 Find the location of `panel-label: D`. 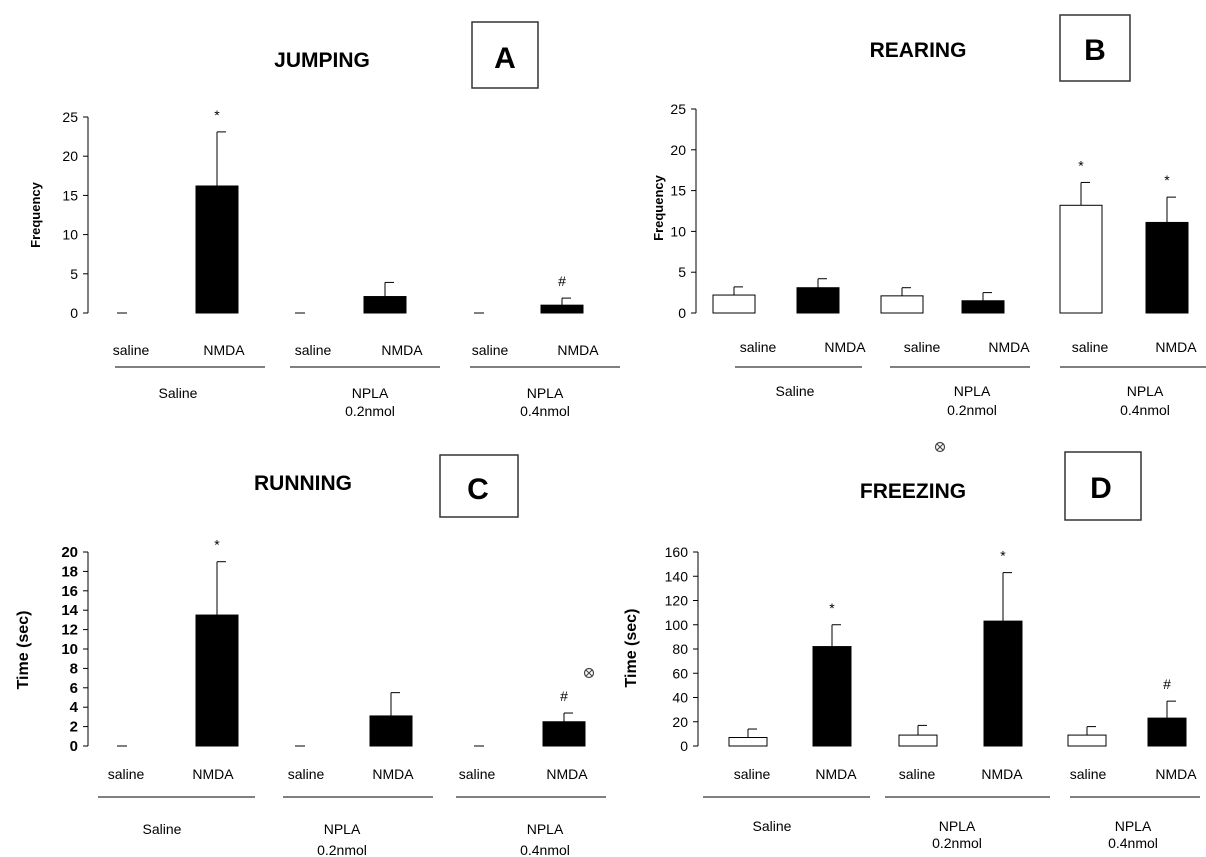

panel-label: D is located at coordinates (1101, 488).